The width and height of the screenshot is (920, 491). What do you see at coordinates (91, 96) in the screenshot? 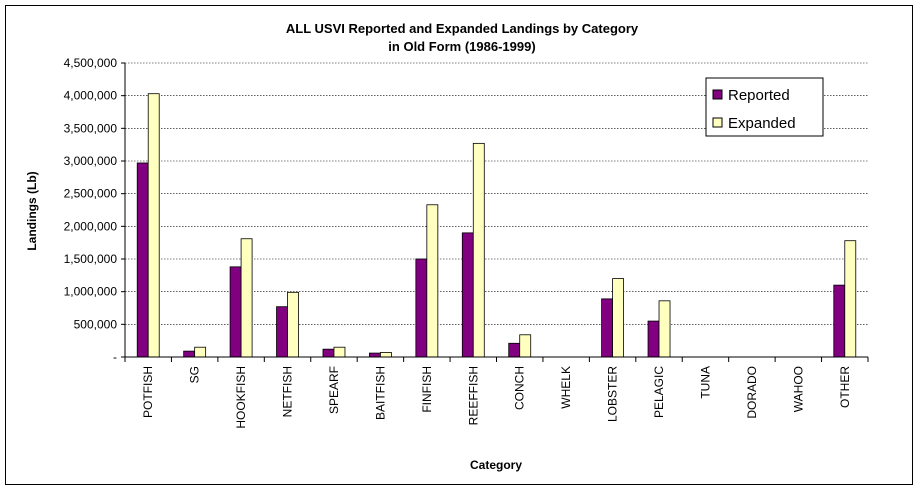
I see `y-tick-label: 4,000,000` at bounding box center [91, 96].